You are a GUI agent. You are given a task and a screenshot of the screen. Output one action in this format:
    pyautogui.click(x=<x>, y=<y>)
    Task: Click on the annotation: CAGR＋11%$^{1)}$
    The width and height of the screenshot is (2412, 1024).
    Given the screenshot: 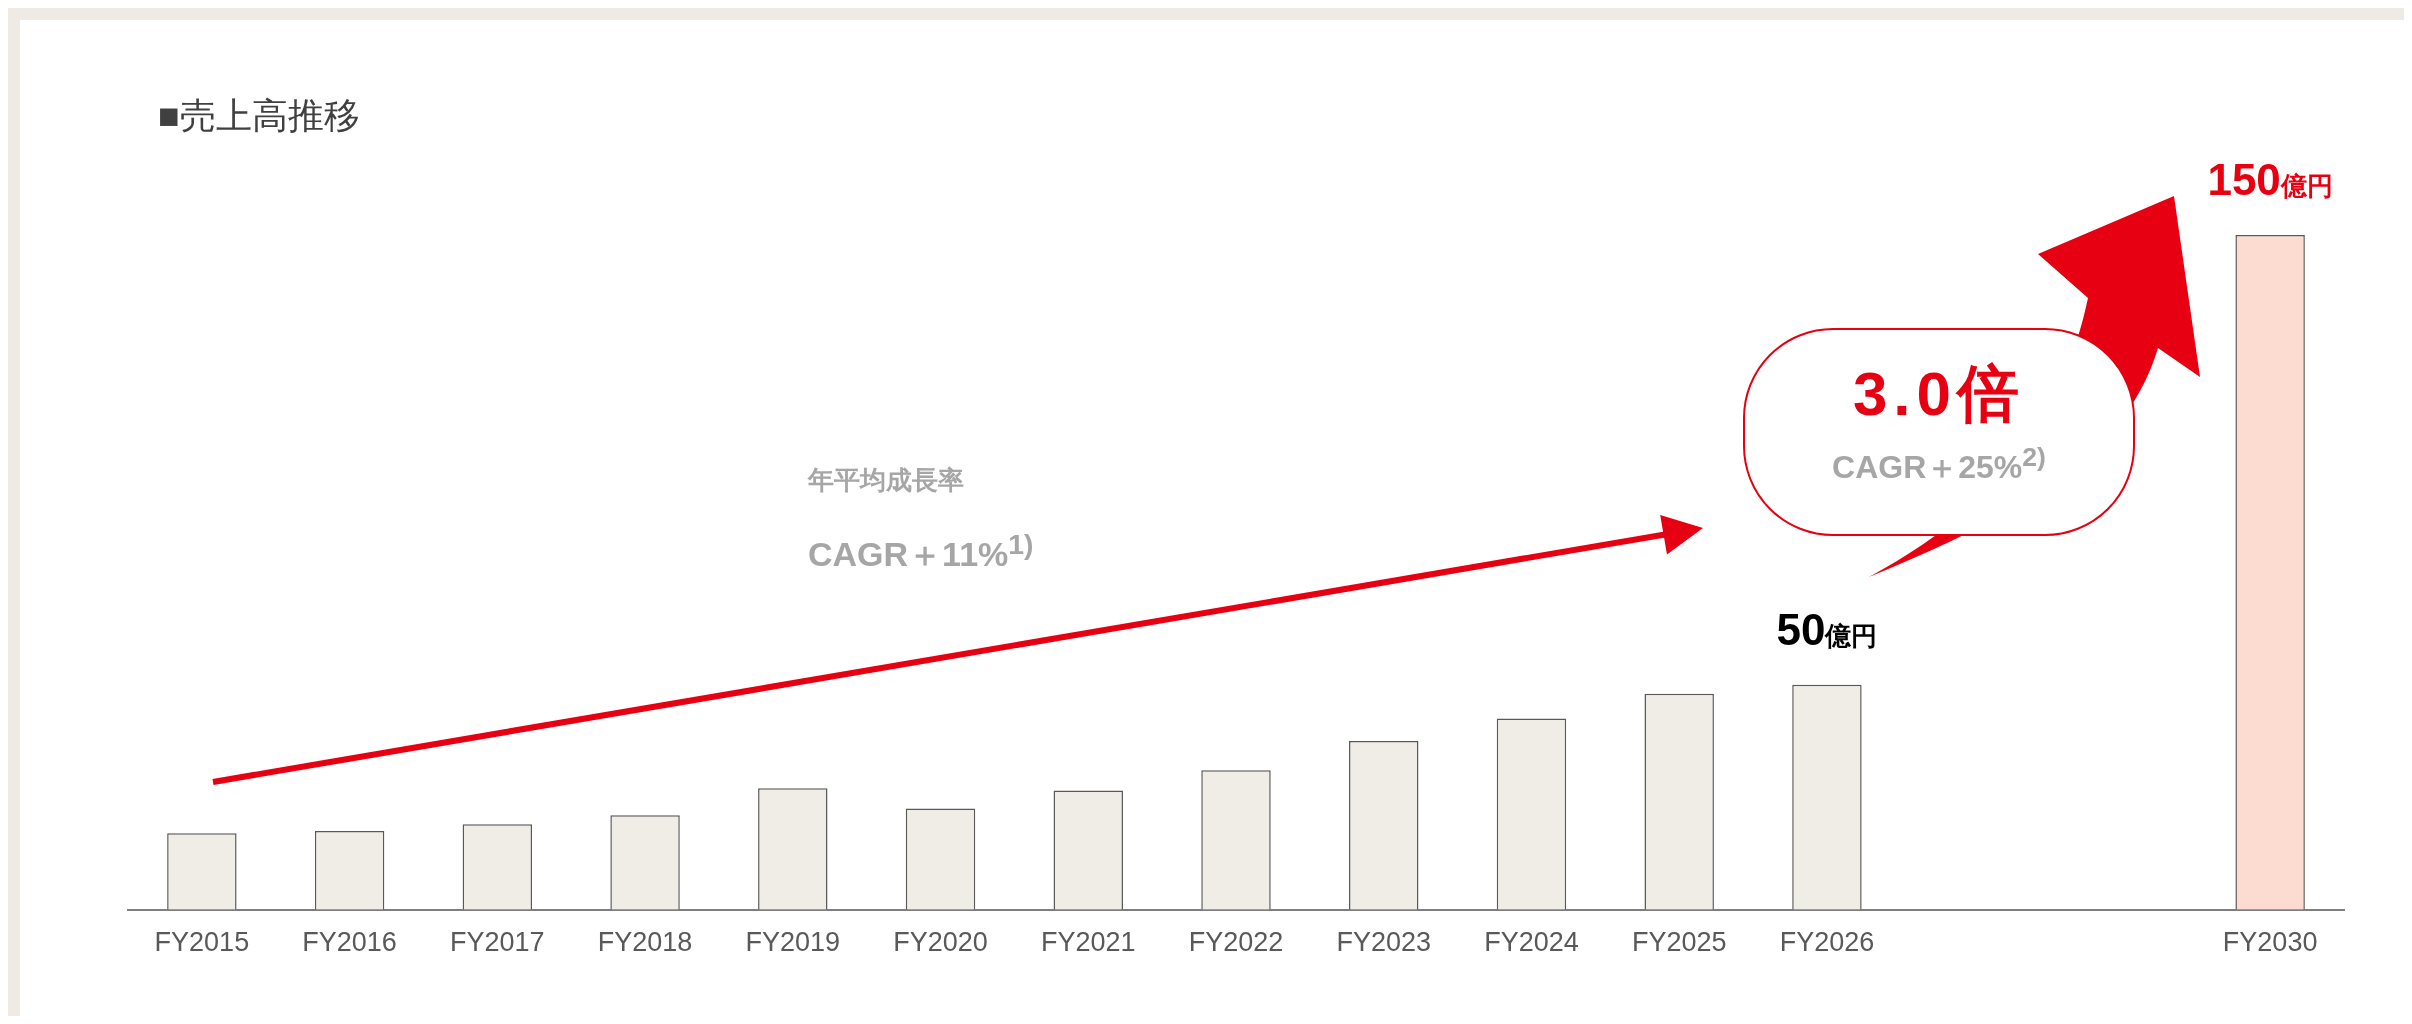 What is the action you would take?
    pyautogui.click(x=921, y=552)
    